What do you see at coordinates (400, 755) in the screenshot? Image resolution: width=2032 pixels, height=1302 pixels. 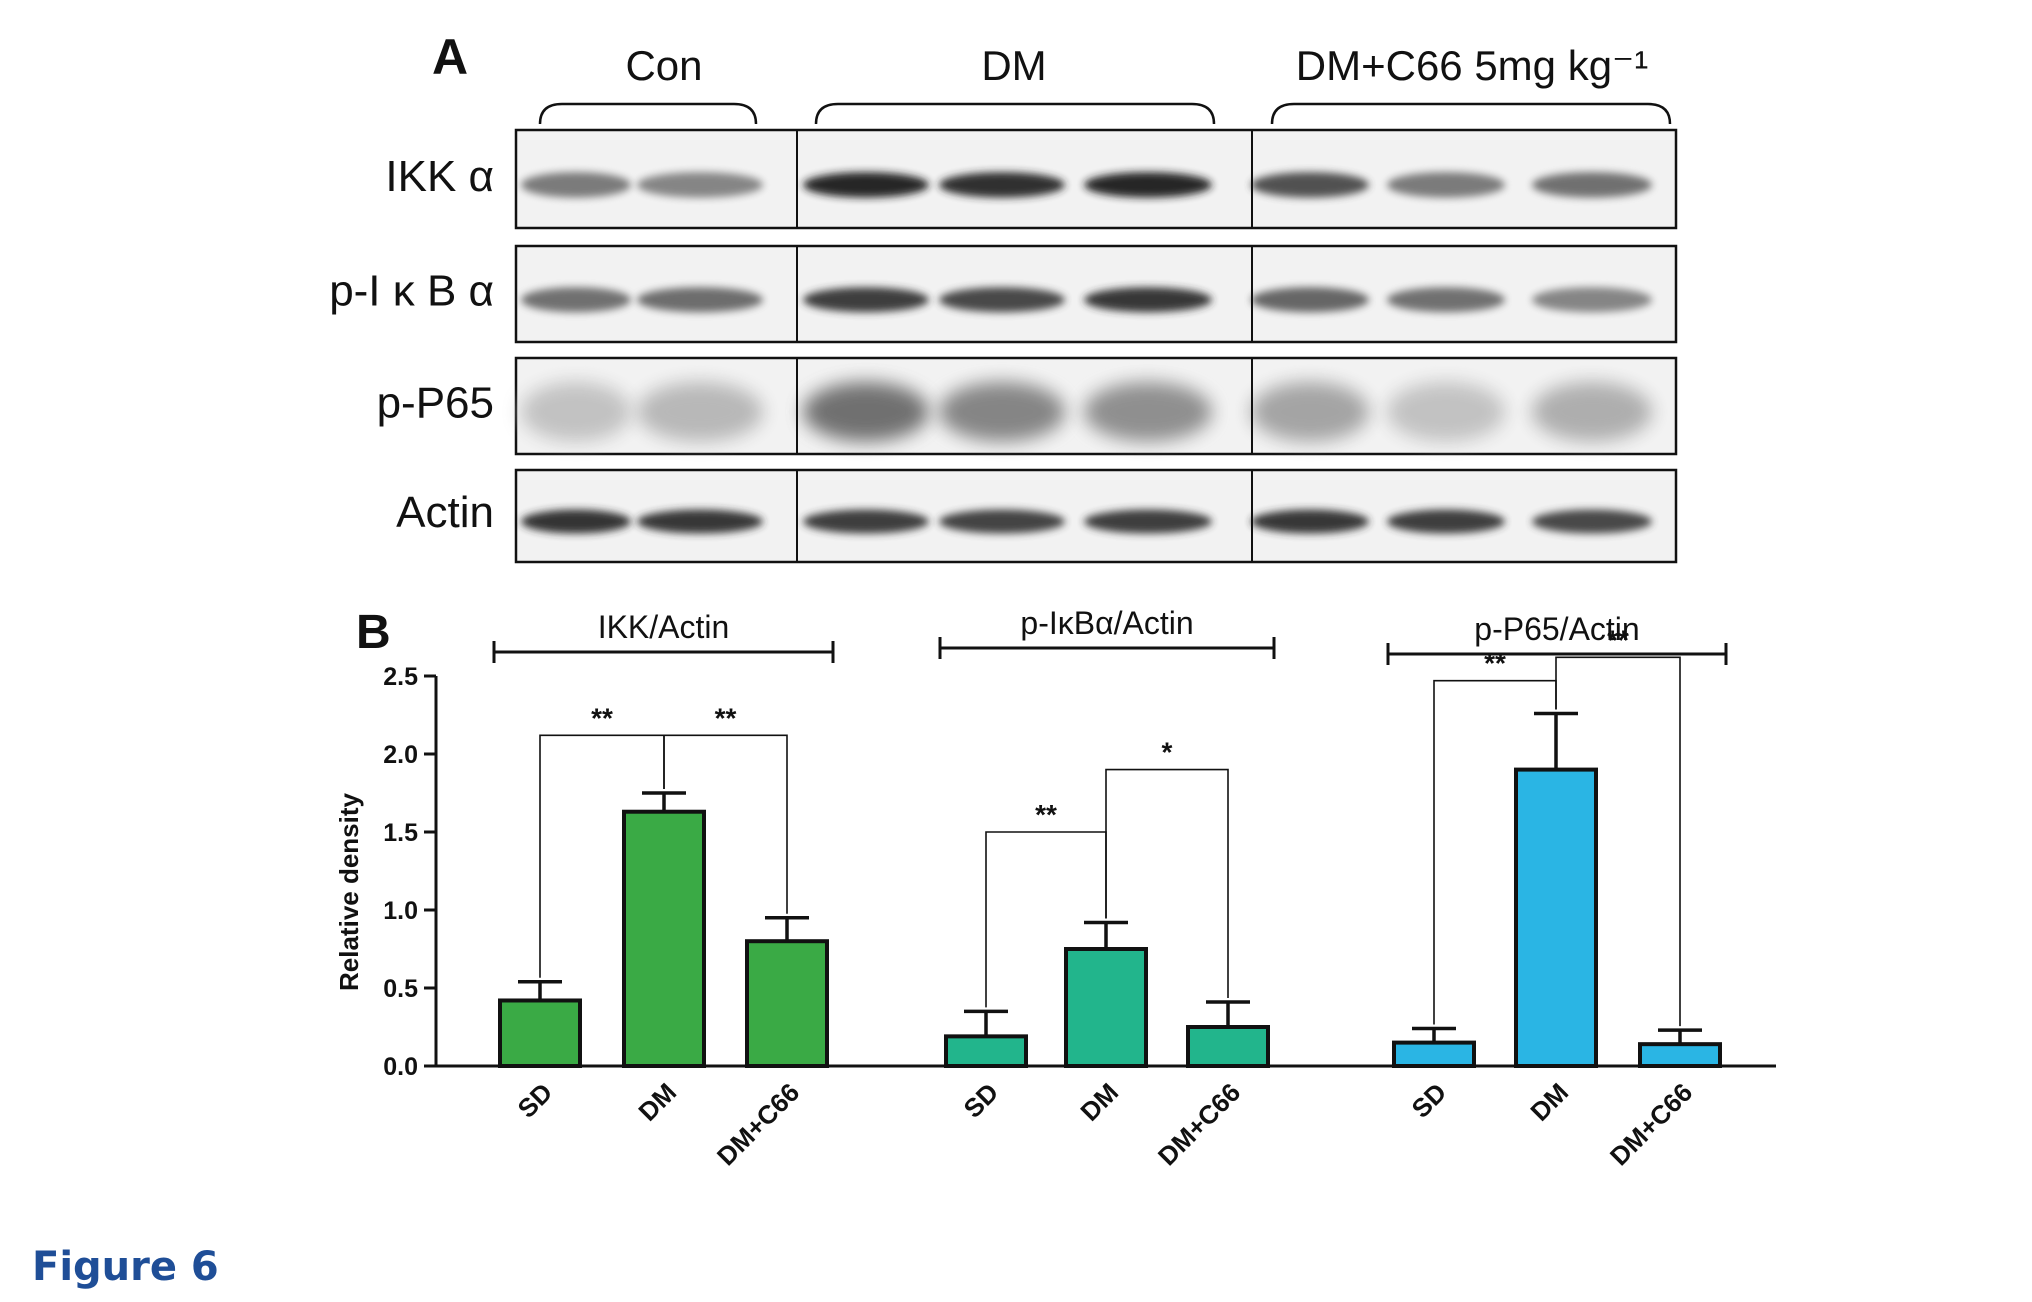 I see `y-tick-label: 2.0` at bounding box center [400, 755].